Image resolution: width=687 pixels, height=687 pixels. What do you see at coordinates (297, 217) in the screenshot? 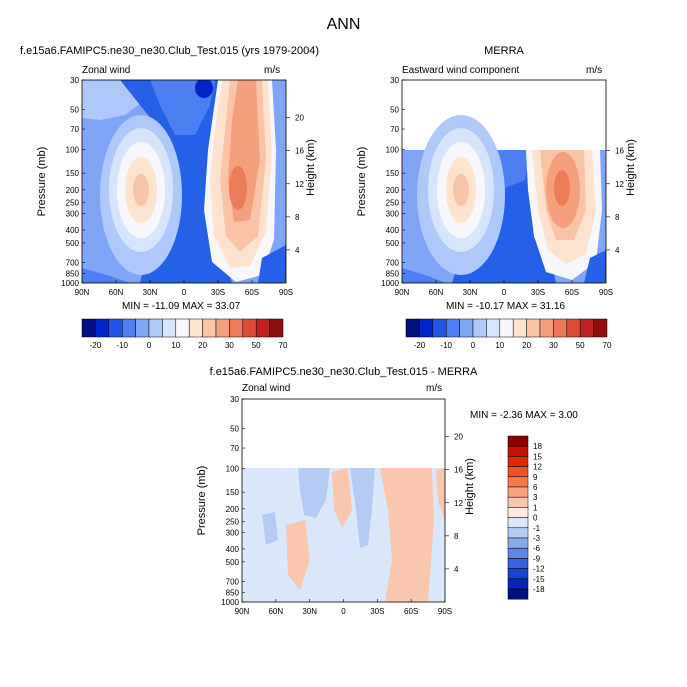
I see `panel1-ytick-right-label: 8` at bounding box center [297, 217].